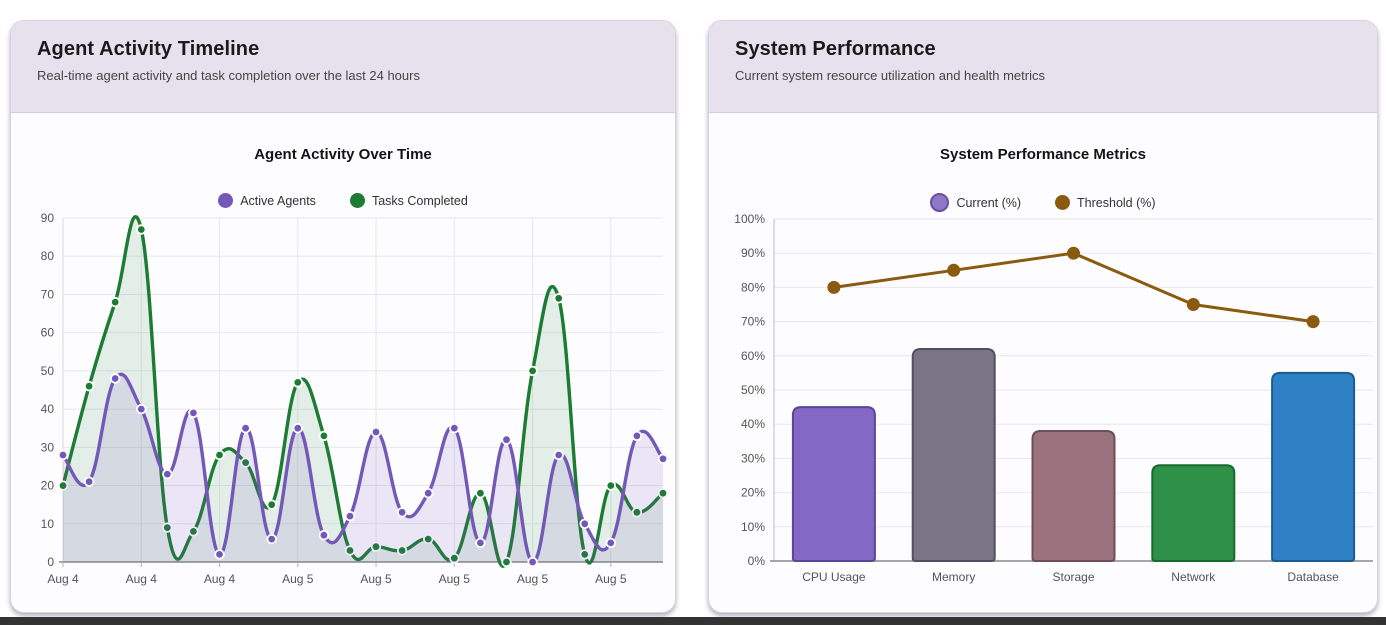 This screenshot has height=625, width=1386. I want to click on svg-text: CPU Usage, so click(834, 577).